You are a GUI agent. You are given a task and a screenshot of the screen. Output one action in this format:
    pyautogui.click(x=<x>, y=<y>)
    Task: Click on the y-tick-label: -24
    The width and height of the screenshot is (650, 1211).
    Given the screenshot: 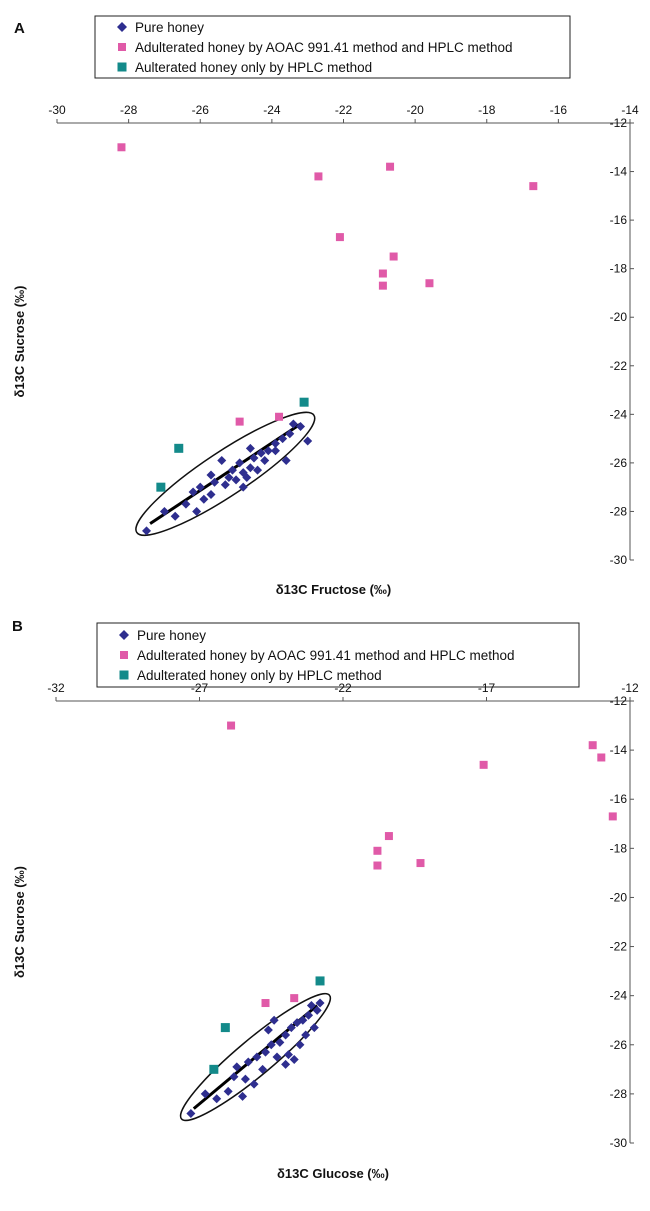 What is the action you would take?
    pyautogui.click(x=619, y=414)
    